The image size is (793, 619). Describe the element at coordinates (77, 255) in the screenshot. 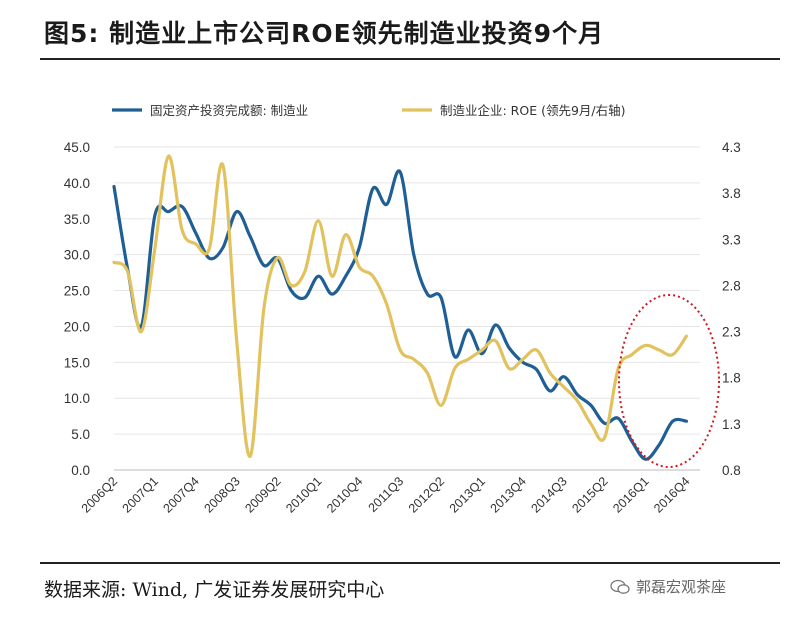

I see `left-tick-label: 30.0` at that location.